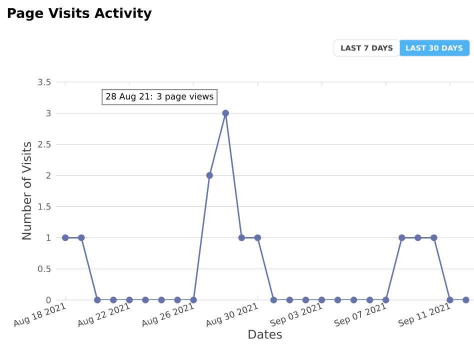 Image resolution: width=474 pixels, height=355 pixels. Describe the element at coordinates (40, 315) in the screenshot. I see `x-tick-label: Aug 18 2021` at that location.